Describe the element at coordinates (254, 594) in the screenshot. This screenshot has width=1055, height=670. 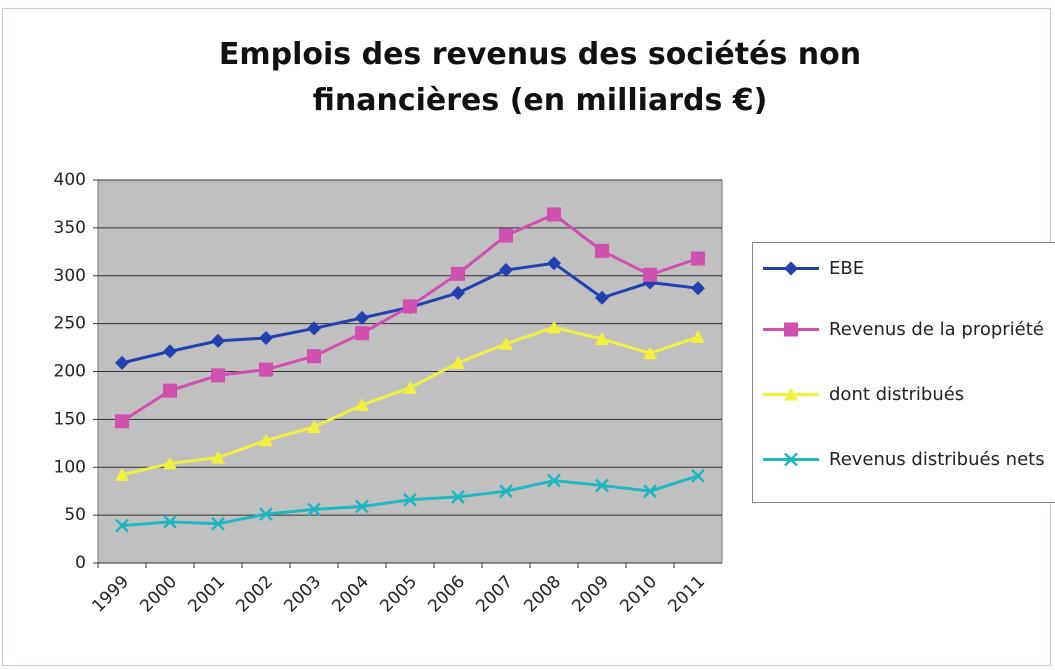
I see `x-tick-label: 2002` at that location.